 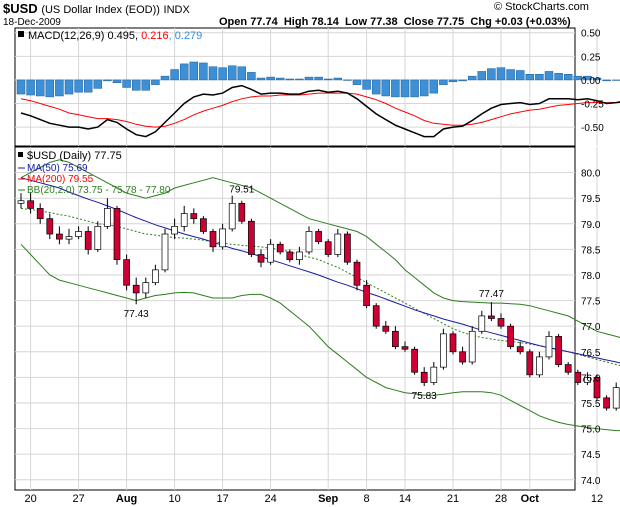 What do you see at coordinates (591, 481) in the screenshot?
I see `y-tick-label: 74.0` at bounding box center [591, 481].